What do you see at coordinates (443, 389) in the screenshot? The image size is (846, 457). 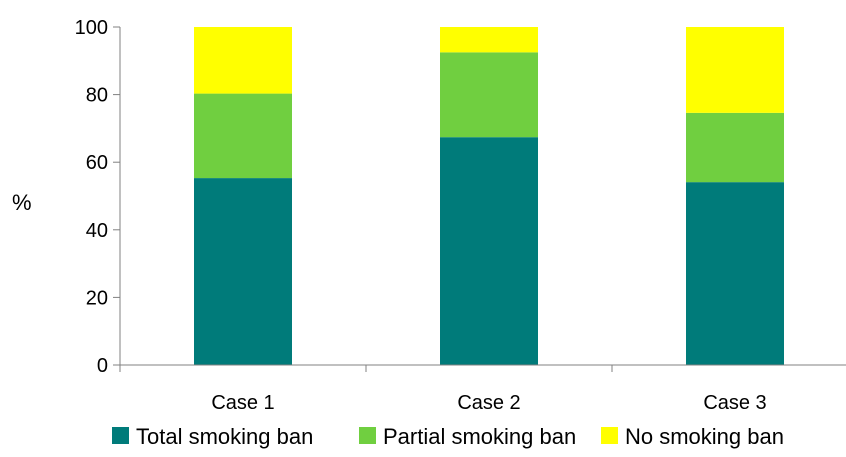 I see `x-axis-ticks: Case 1 Case 2 Case 3` at bounding box center [443, 389].